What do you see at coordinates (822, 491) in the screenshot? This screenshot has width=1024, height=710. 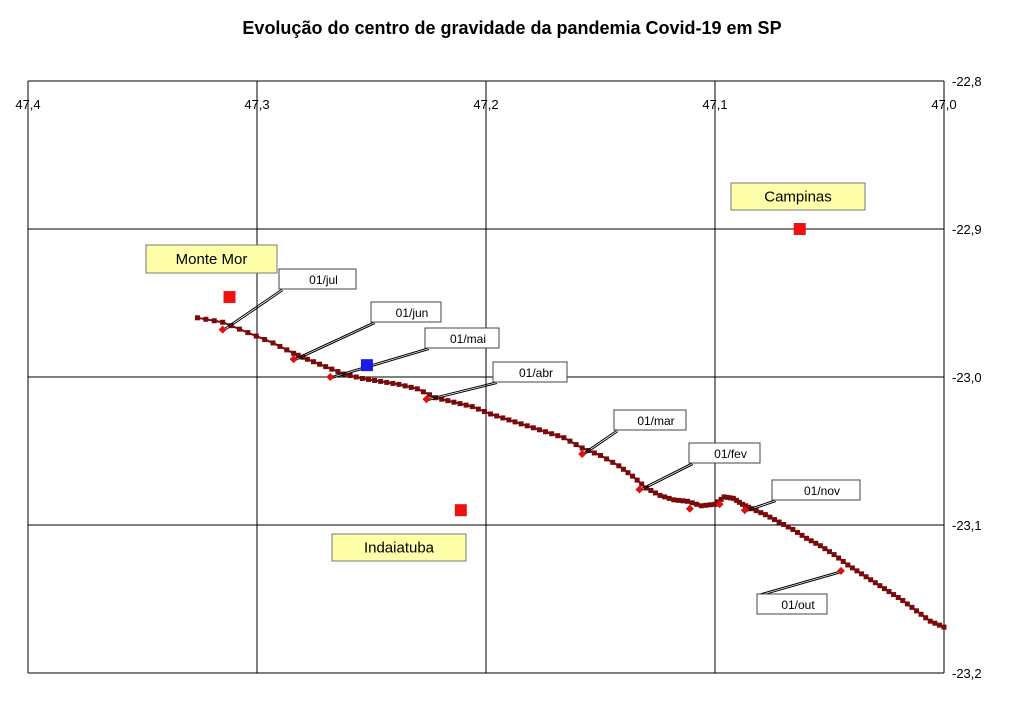 I see `month-label: 01/nov` at bounding box center [822, 491].